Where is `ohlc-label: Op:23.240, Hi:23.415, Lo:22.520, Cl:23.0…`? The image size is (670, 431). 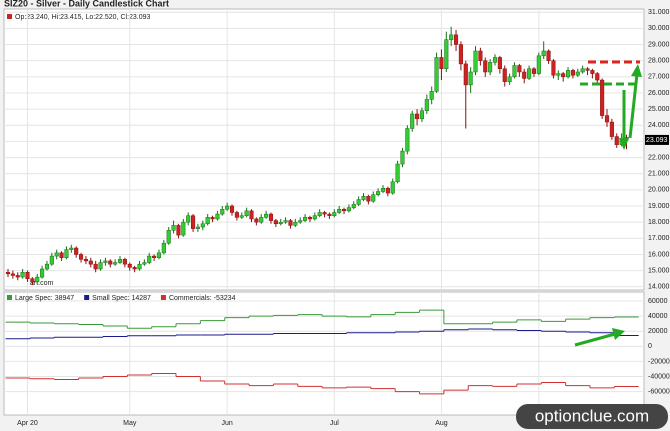 ohlc-label: Op:23.240, Hi:23.415, Lo:22.520, Cl:23.0… is located at coordinates (83, 17).